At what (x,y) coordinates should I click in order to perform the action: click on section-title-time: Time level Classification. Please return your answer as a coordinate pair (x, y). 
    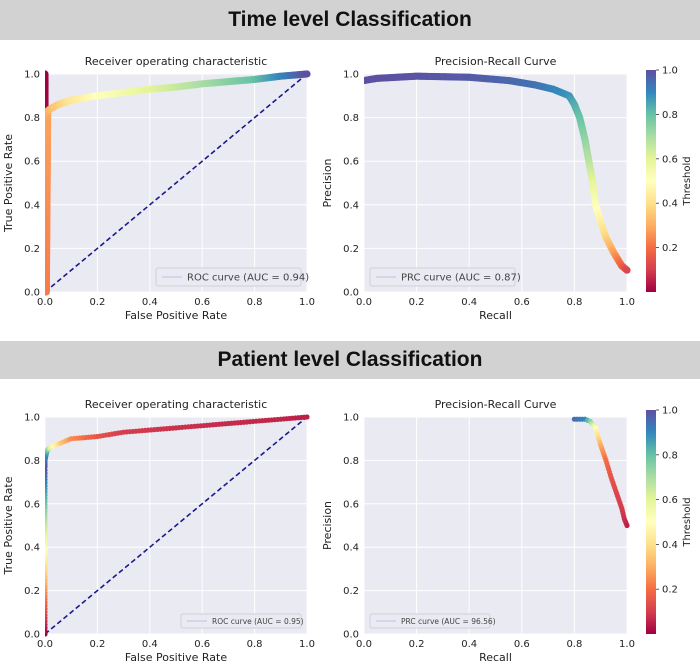
    Looking at the image, I should click on (350, 20).